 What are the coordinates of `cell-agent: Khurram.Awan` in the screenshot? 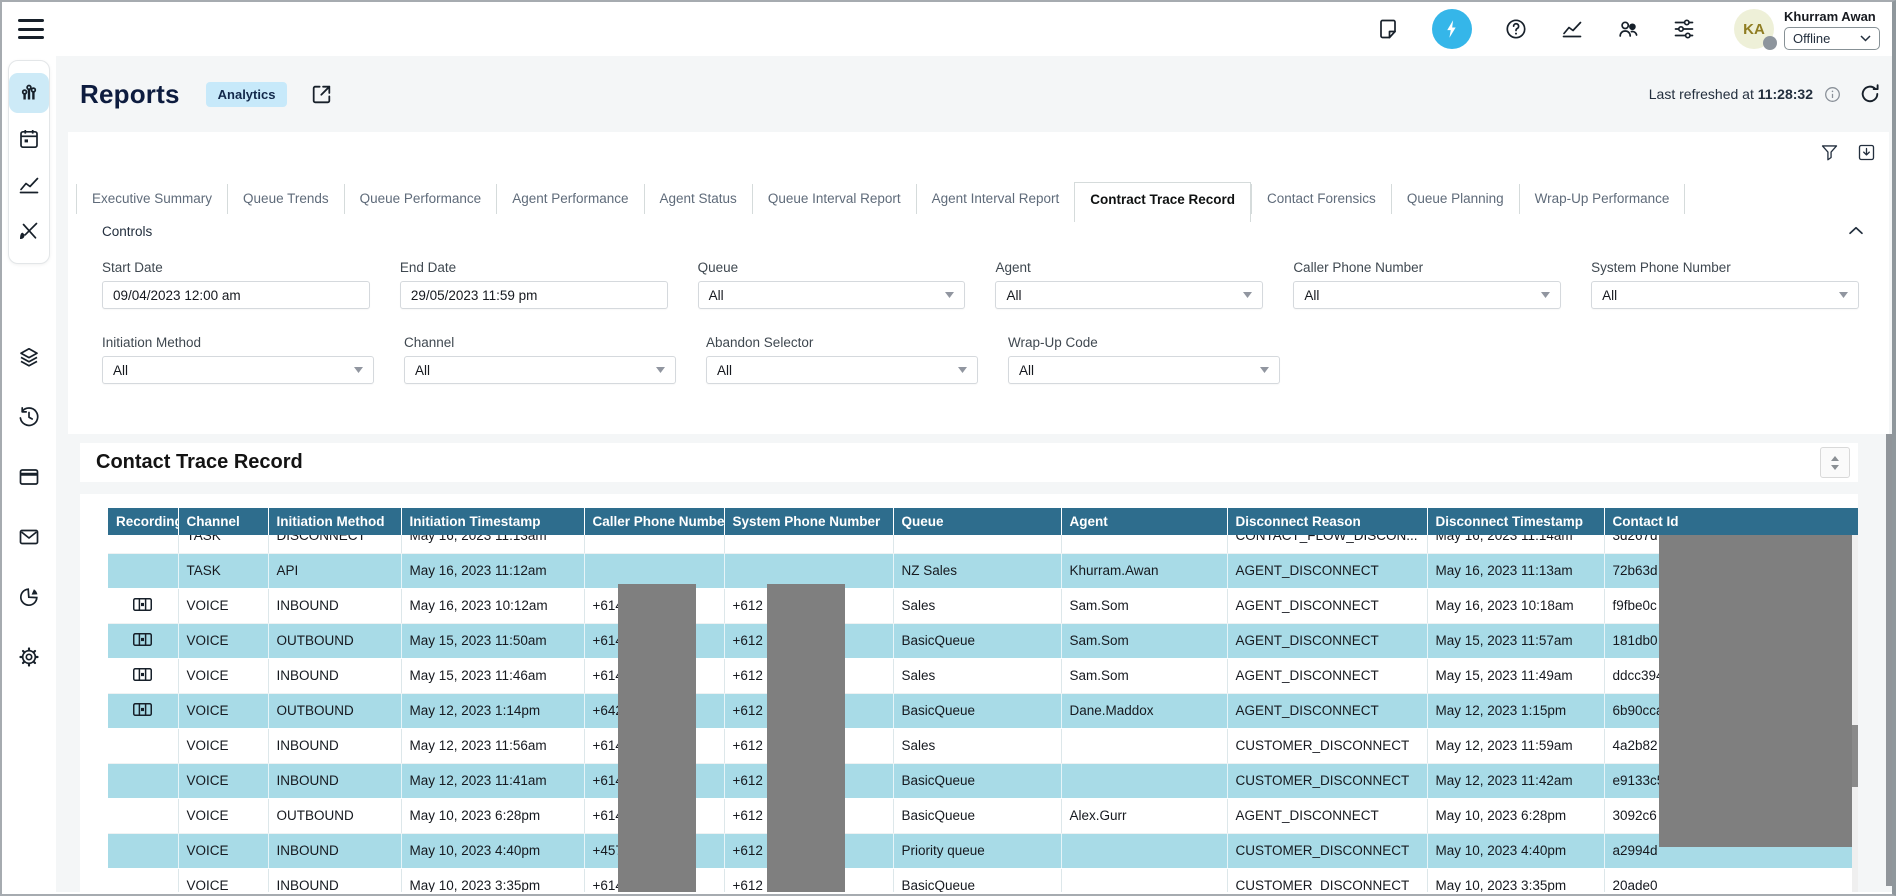 It's located at (1144, 571).